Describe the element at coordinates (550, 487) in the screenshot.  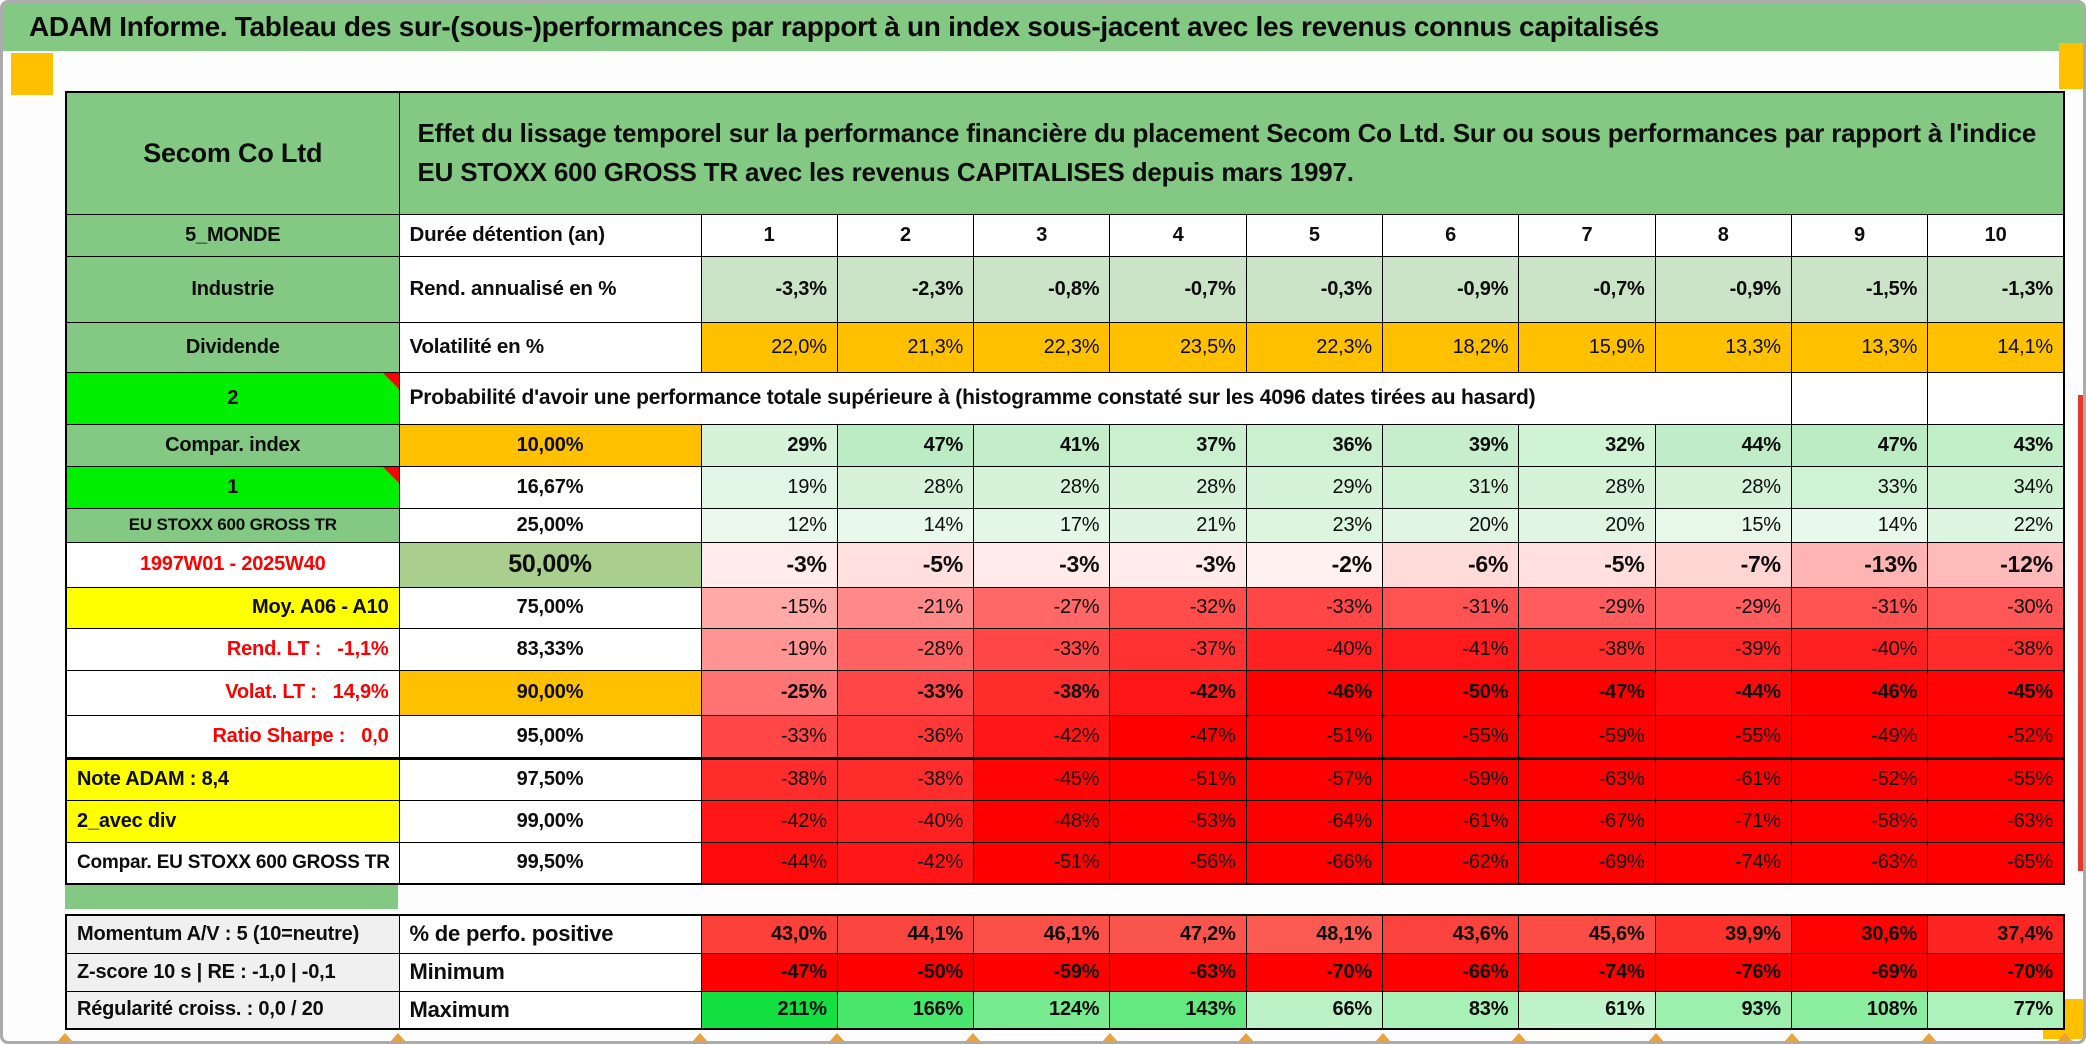
I see `threshold-cell: 16,67%` at that location.